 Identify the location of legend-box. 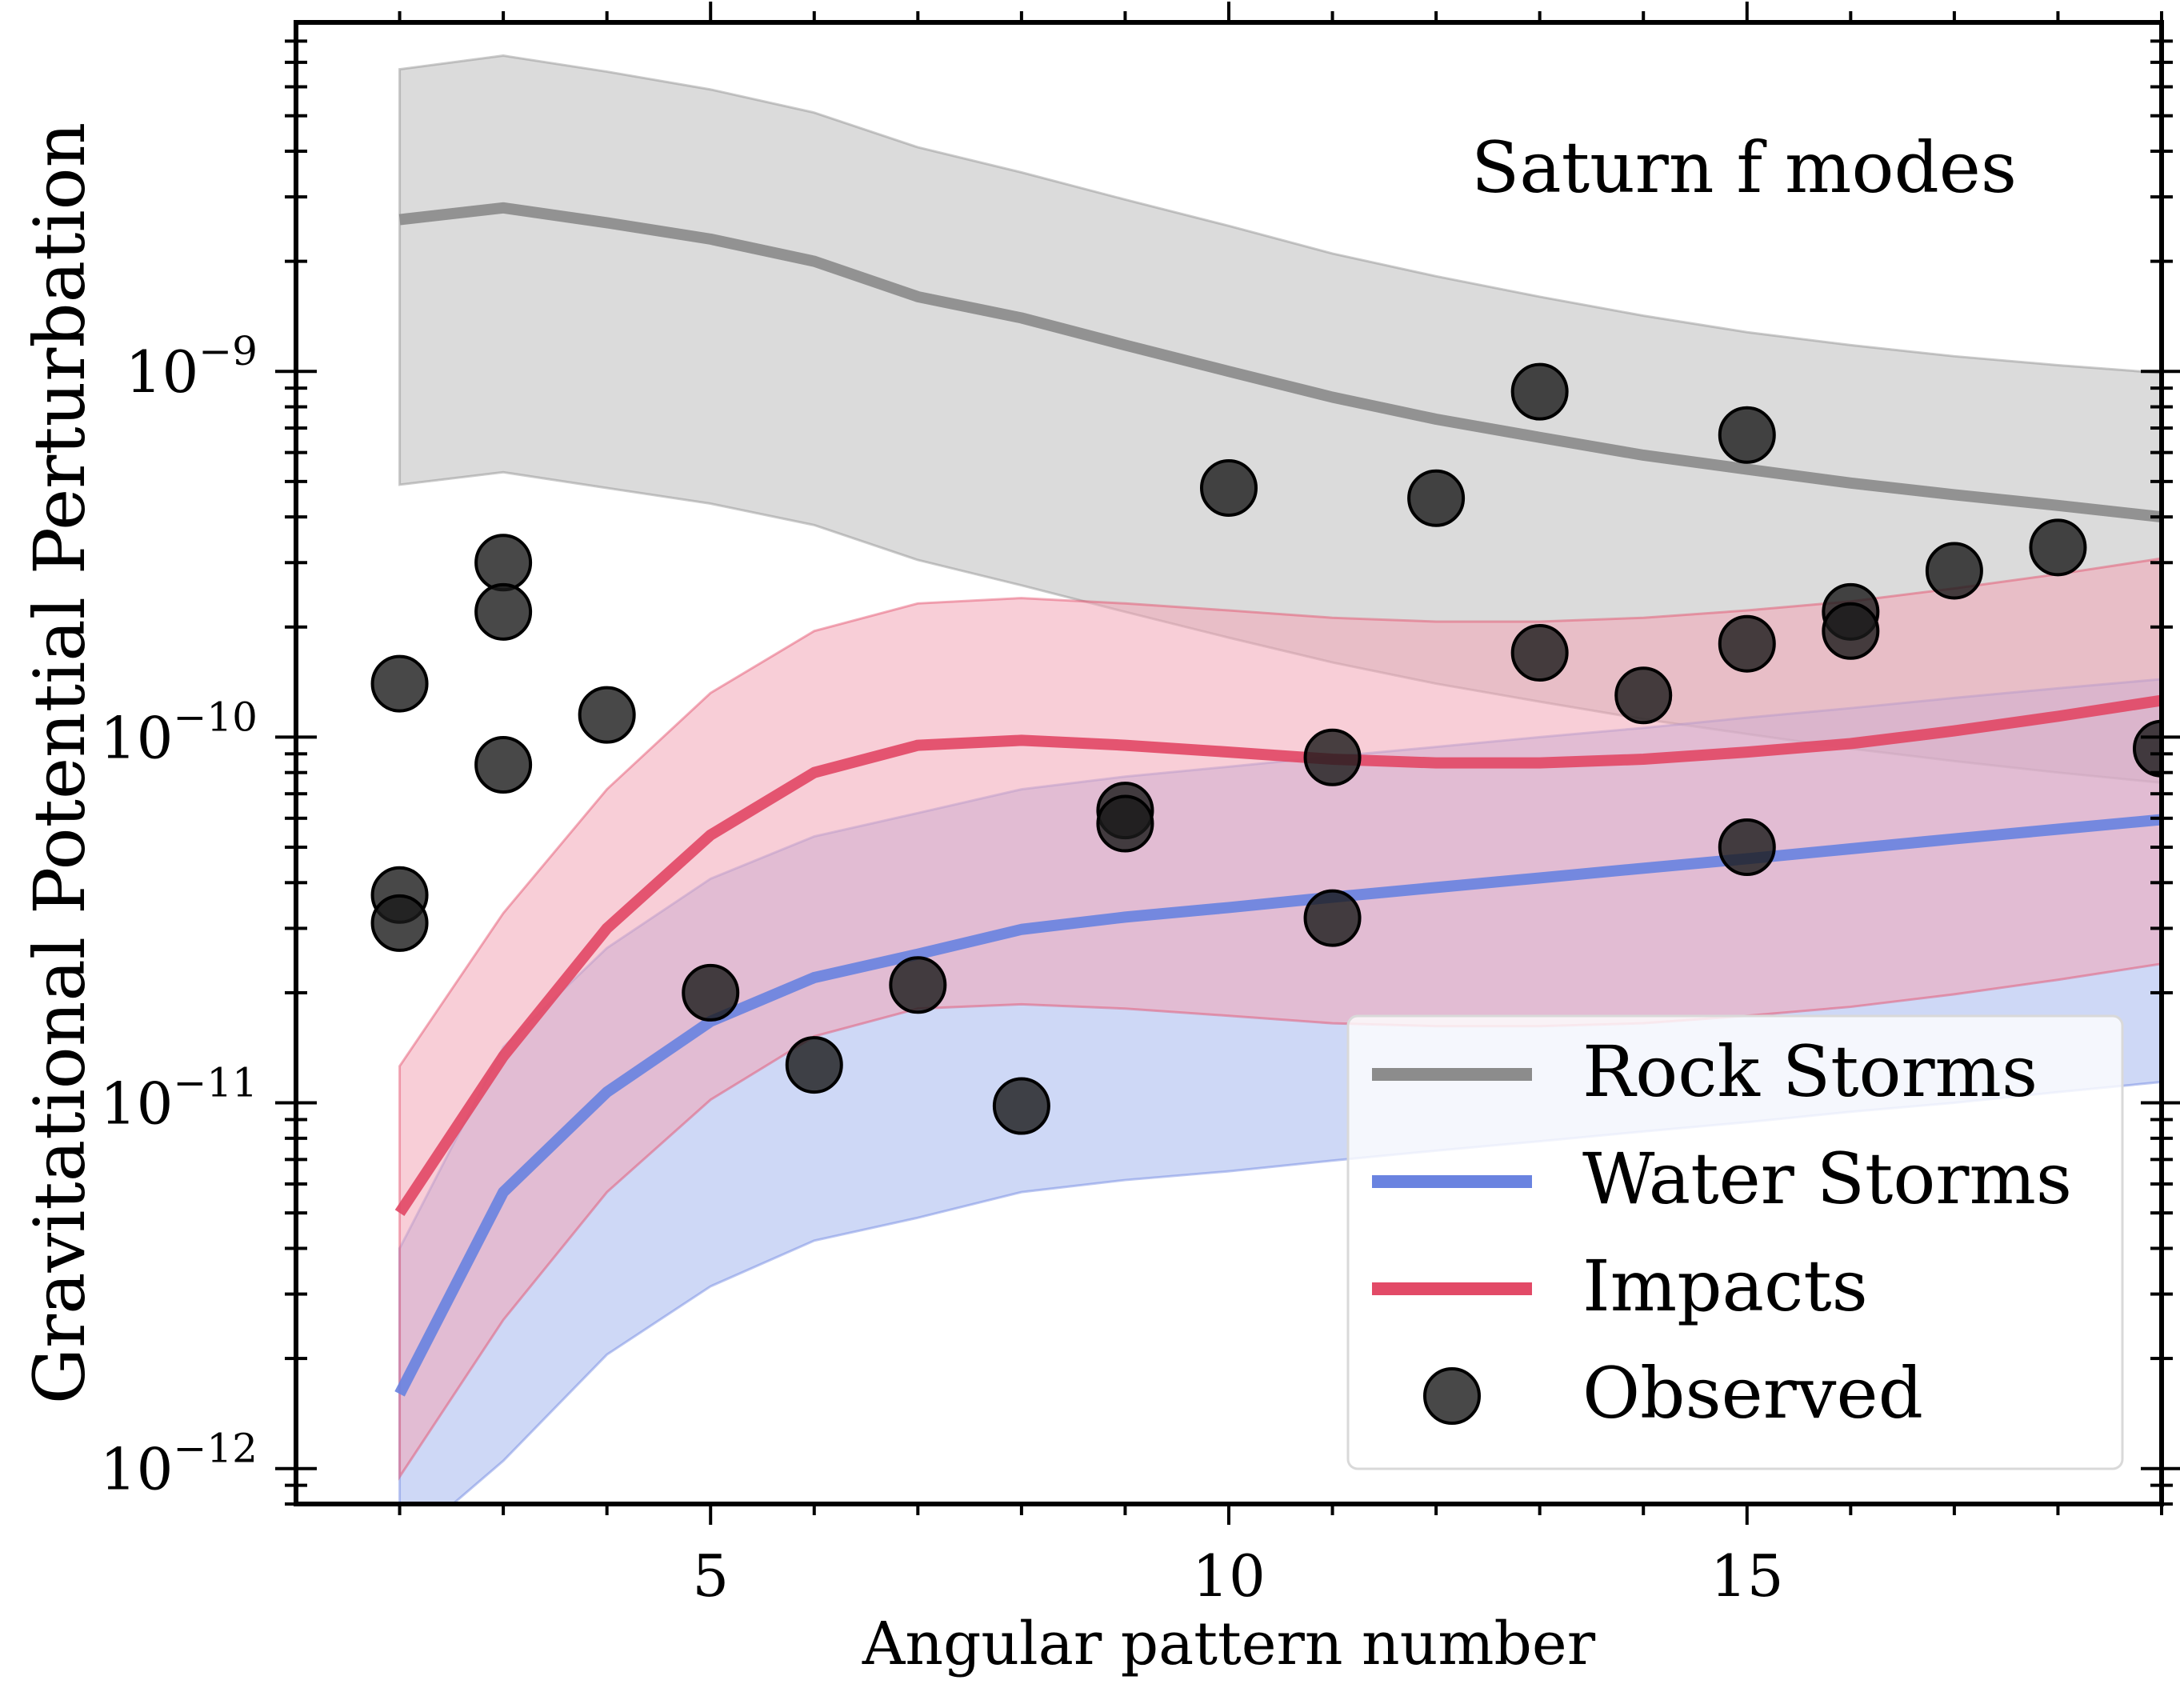
(1735, 1242).